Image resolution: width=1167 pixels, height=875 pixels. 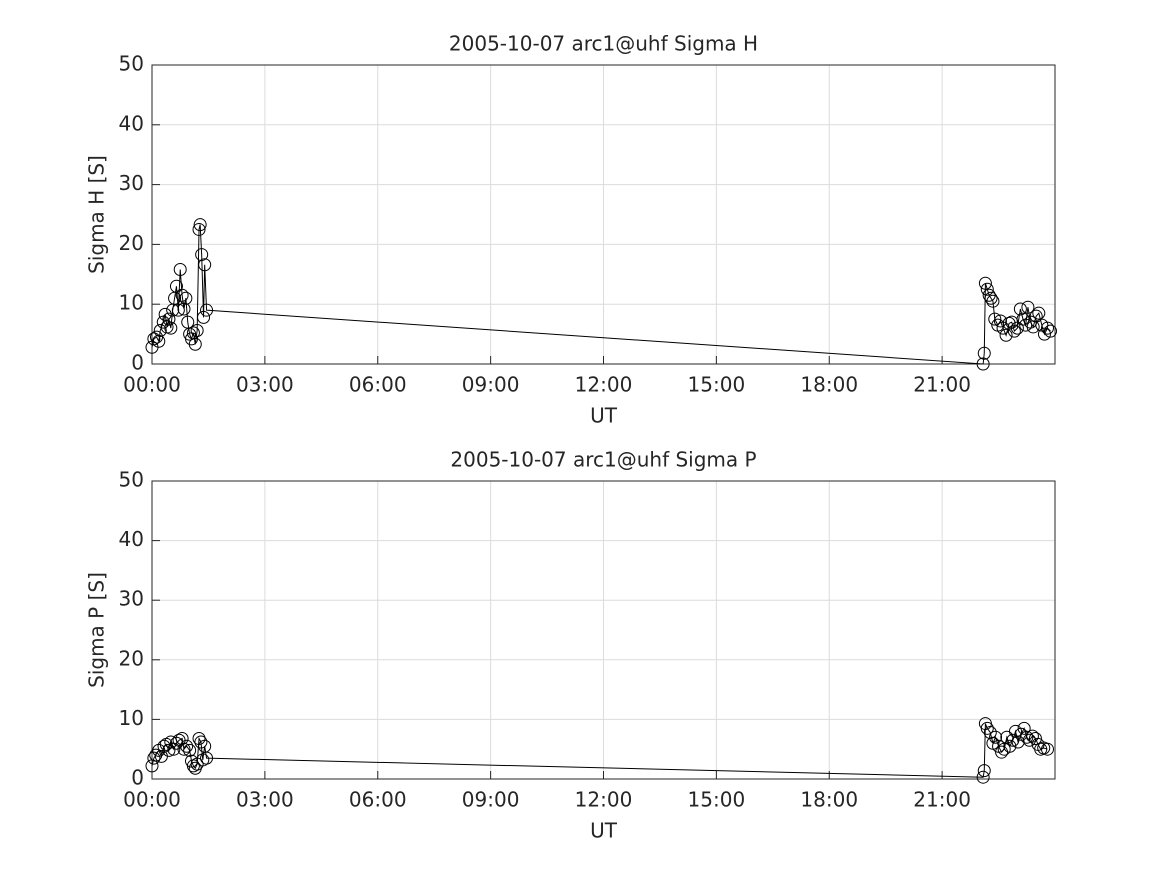 What do you see at coordinates (97, 630) in the screenshot?
I see `y-axis-label: Sigma P [S]` at bounding box center [97, 630].